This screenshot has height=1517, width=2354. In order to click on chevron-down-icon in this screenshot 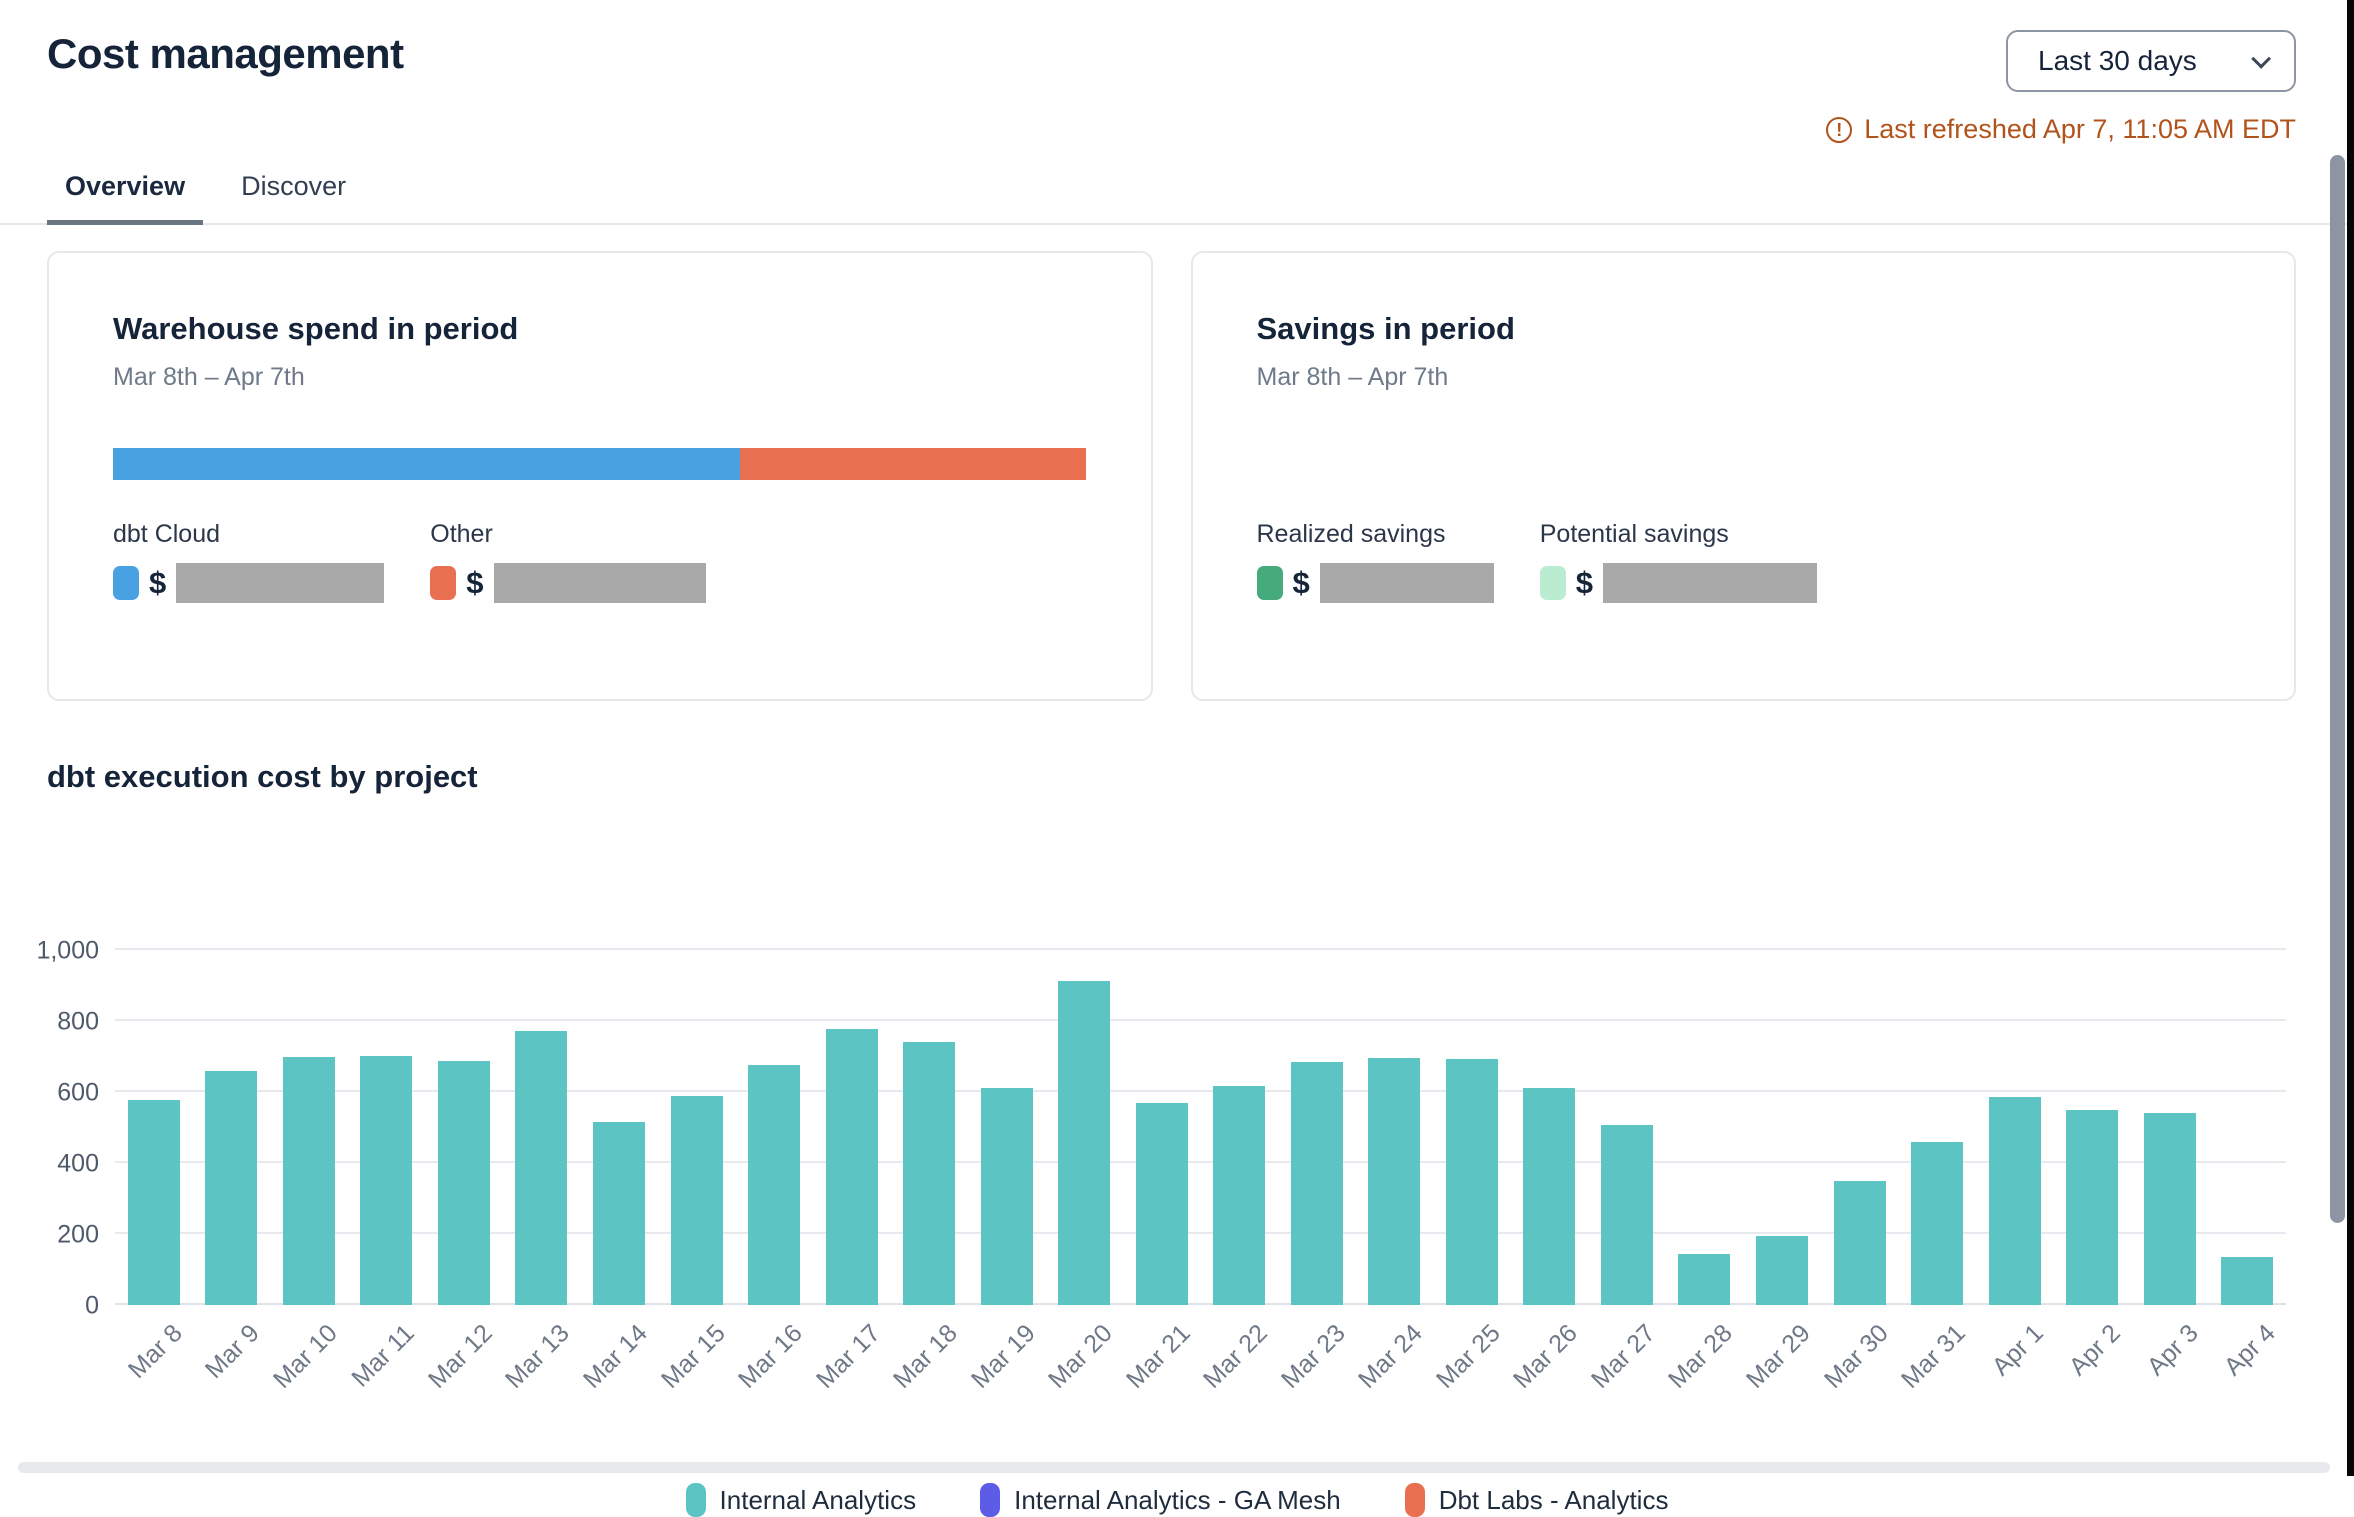, I will do `click(2261, 58)`.